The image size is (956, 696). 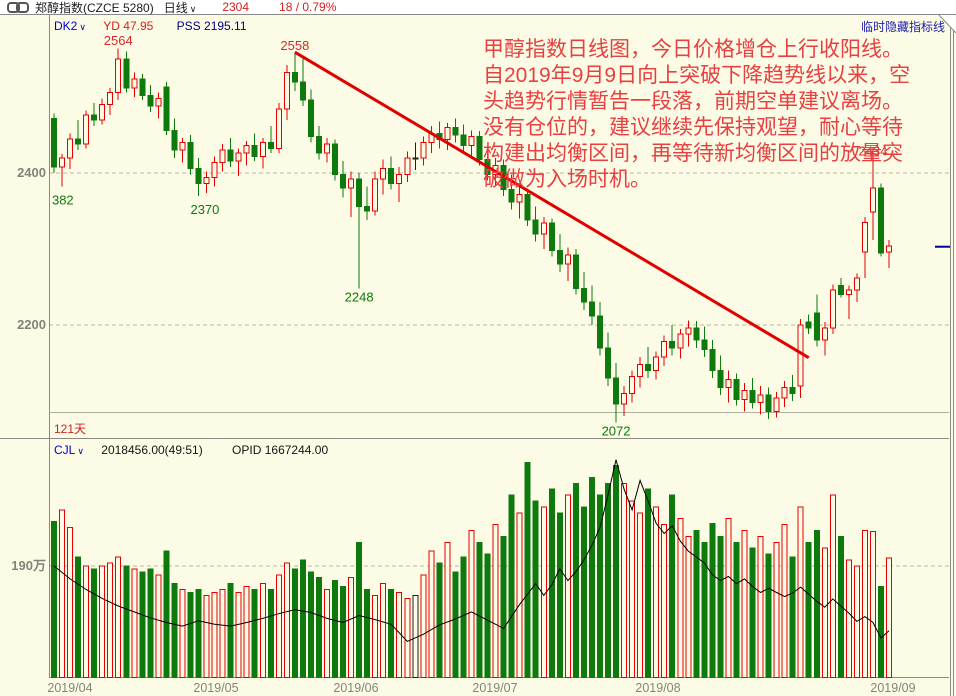 I want to click on hide-indicator-button: 临时隐藏指标线, so click(x=902, y=27).